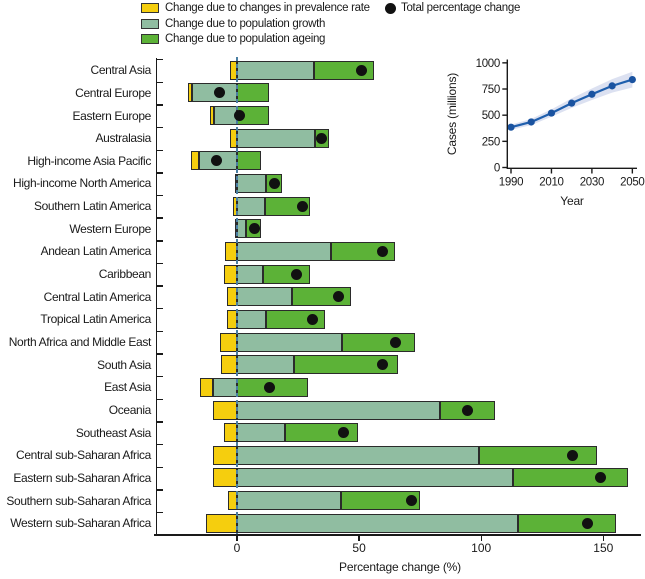 Image resolution: width=645 pixels, height=579 pixels. What do you see at coordinates (488, 64) in the screenshot?
I see `inset-y-tick-label: 1000` at bounding box center [488, 64].